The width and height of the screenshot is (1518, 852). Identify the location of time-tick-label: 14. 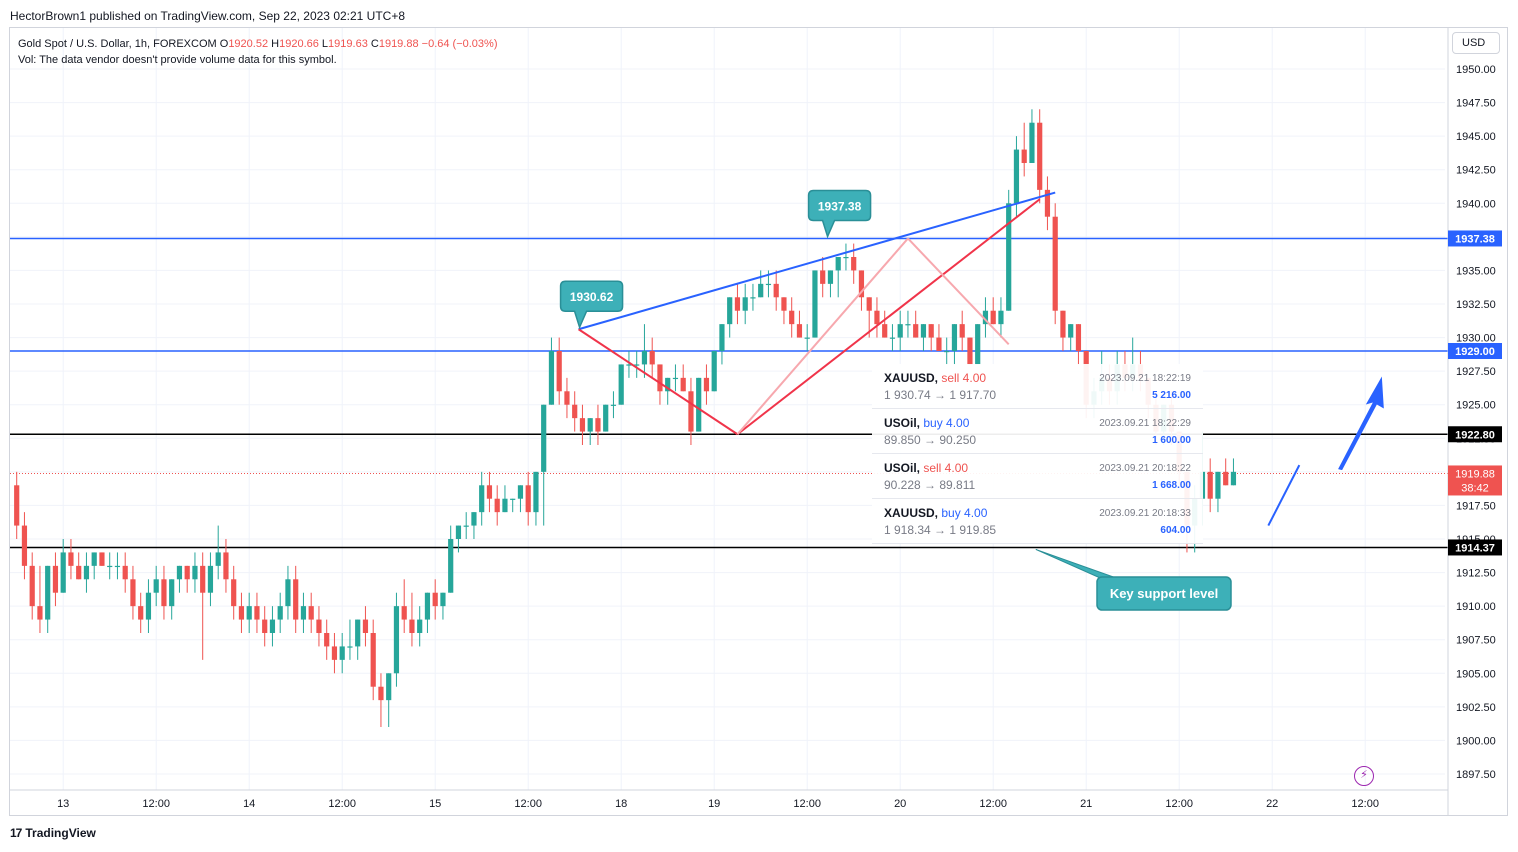
(249, 804).